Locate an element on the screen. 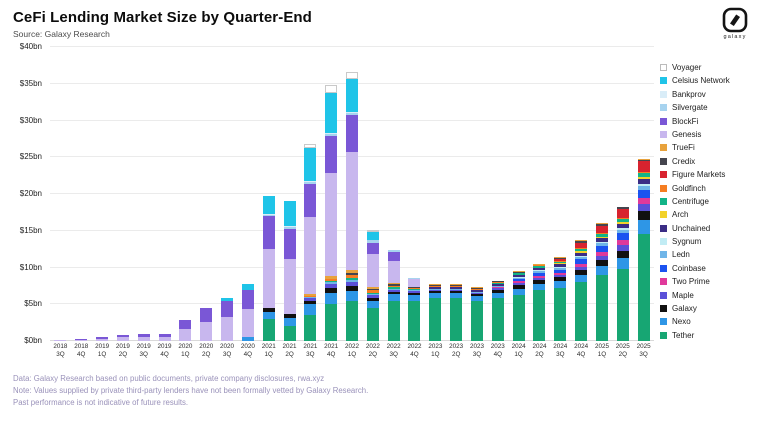 The height and width of the screenshot is (434, 768). legend-item: Coinbase is located at coordinates (708, 268).